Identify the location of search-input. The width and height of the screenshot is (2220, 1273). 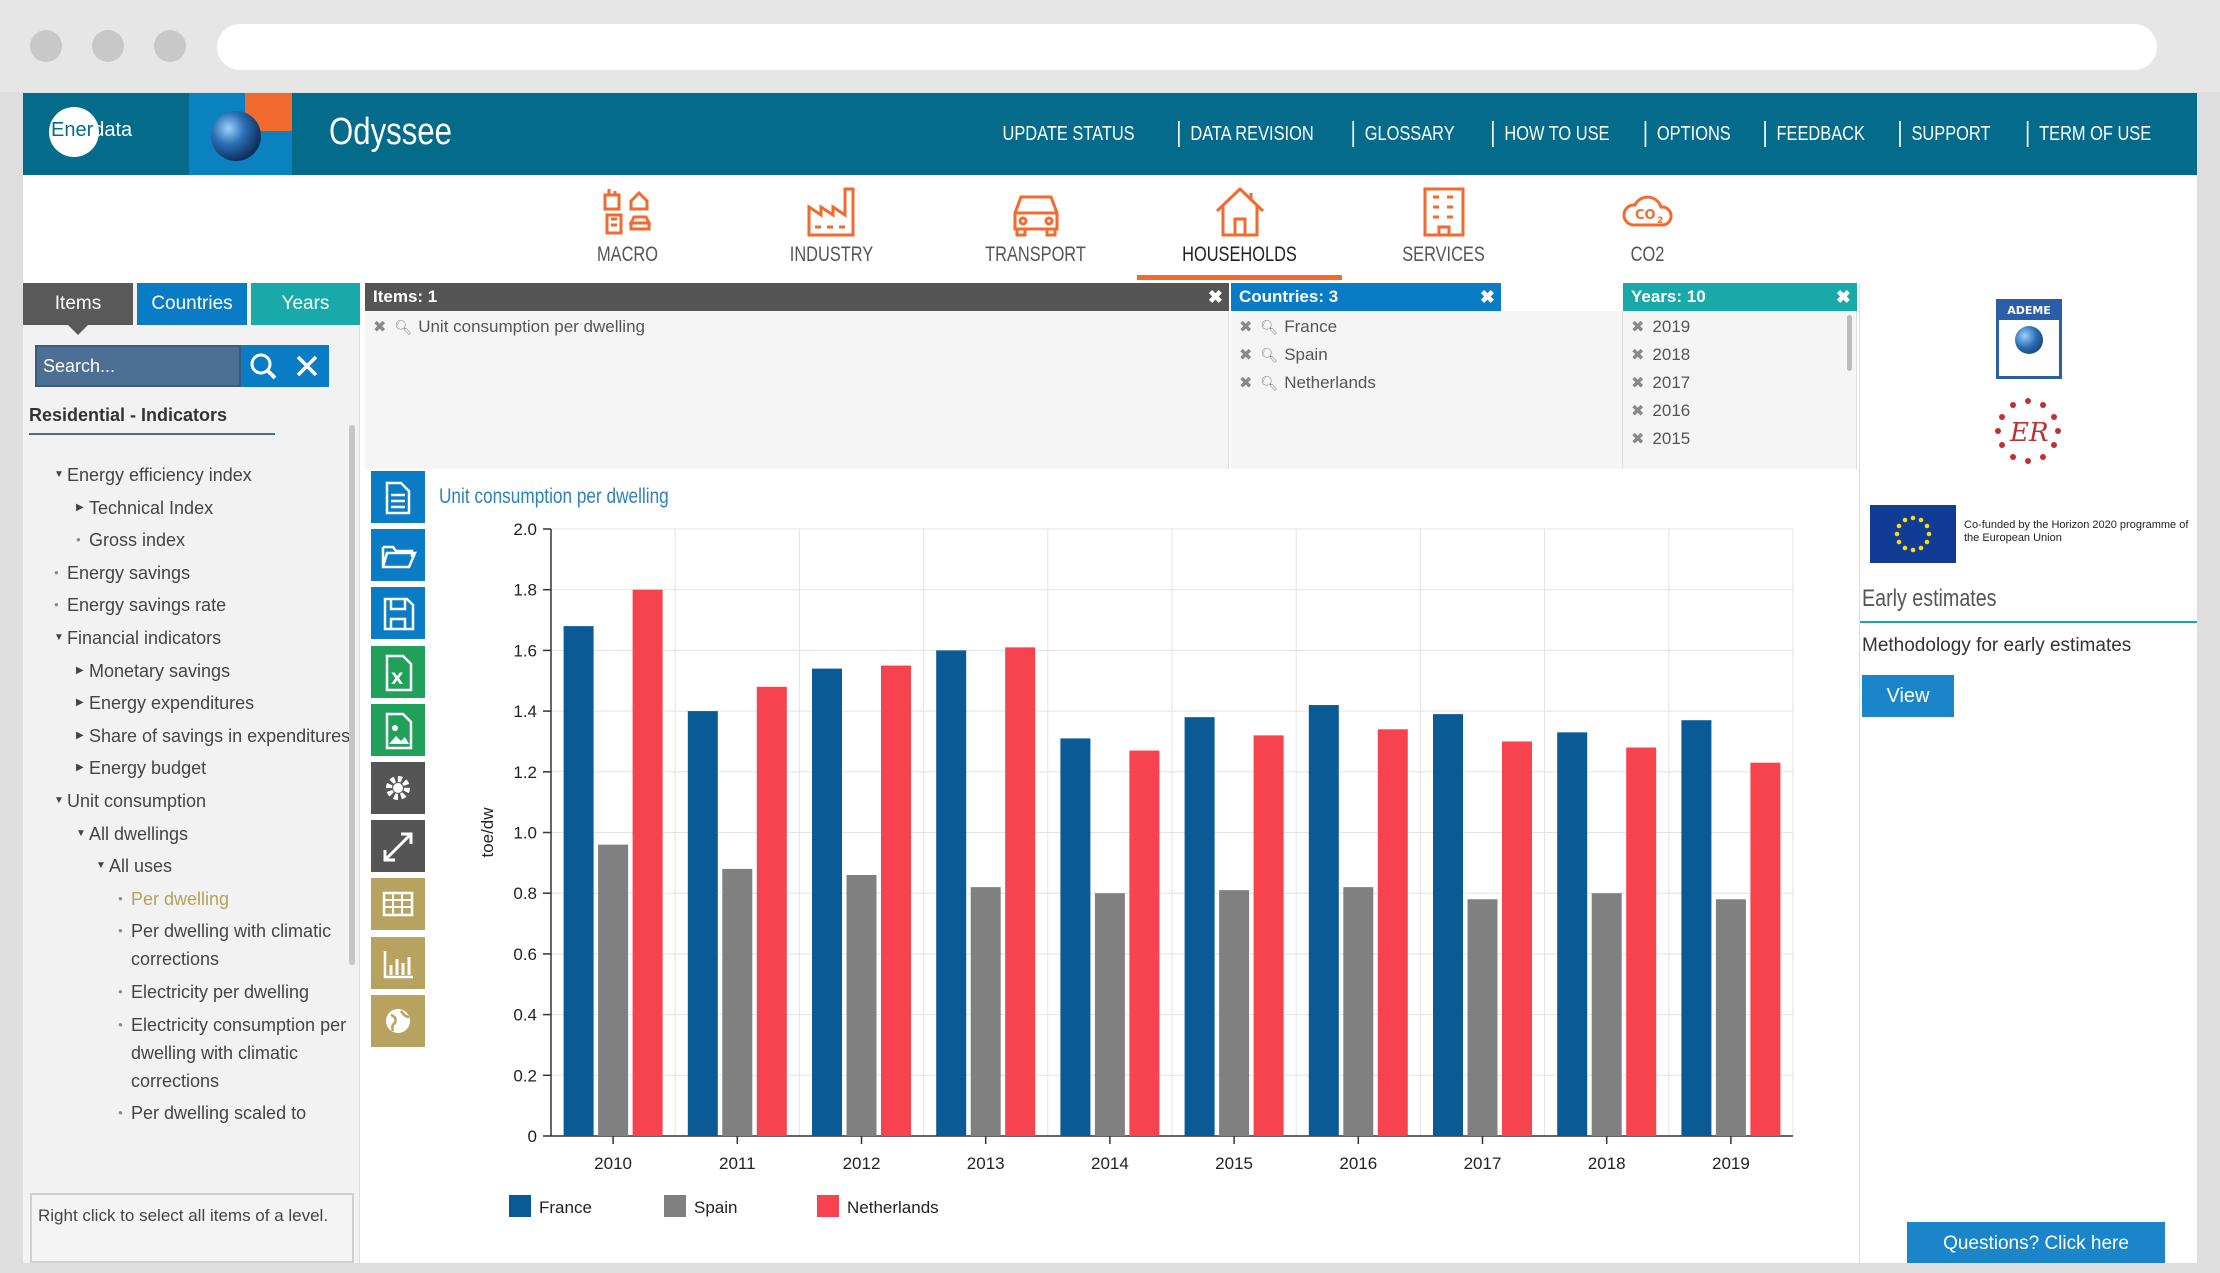
(138, 366).